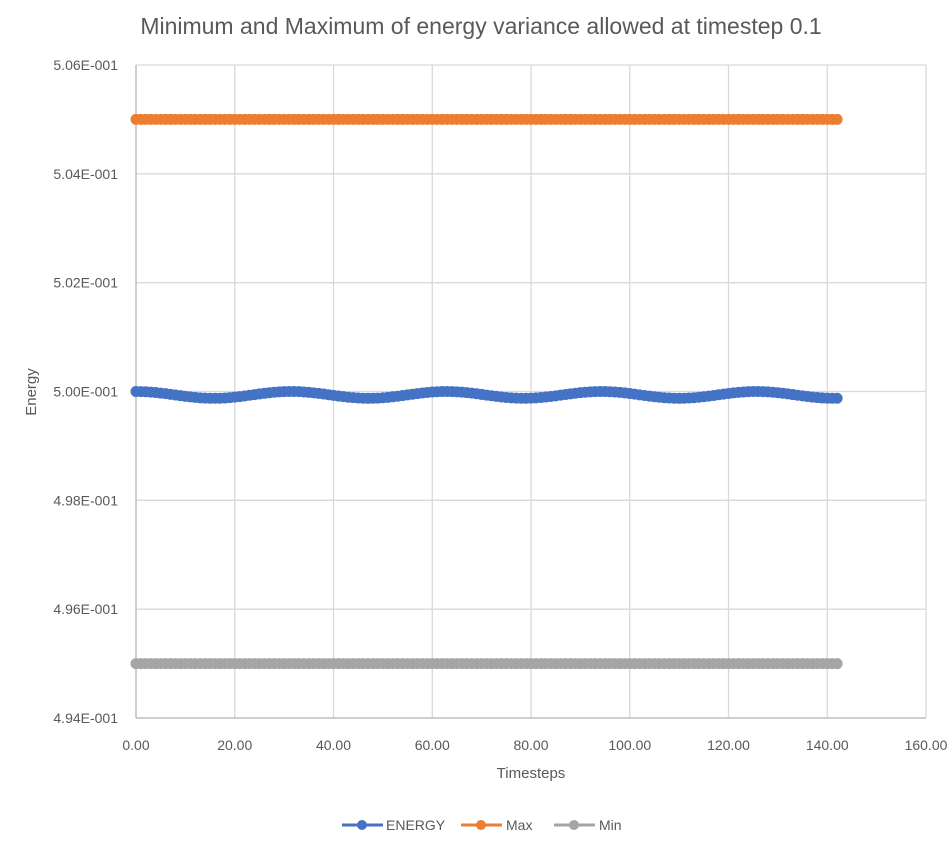 Image resolution: width=951 pixels, height=842 pixels. I want to click on legend-label-energy: ENERGY, so click(416, 825).